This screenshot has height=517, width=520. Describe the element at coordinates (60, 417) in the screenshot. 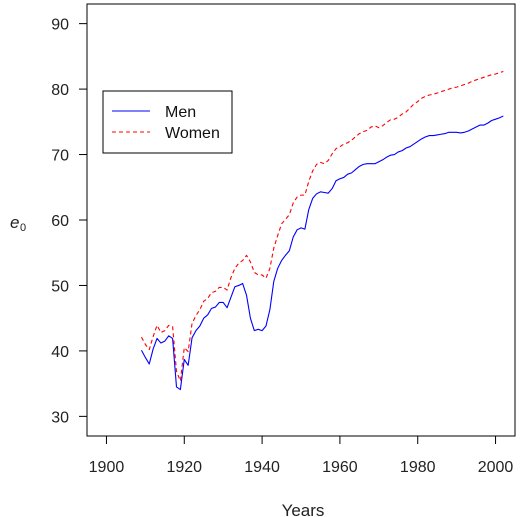

I see `y-tick-label: 30` at that location.